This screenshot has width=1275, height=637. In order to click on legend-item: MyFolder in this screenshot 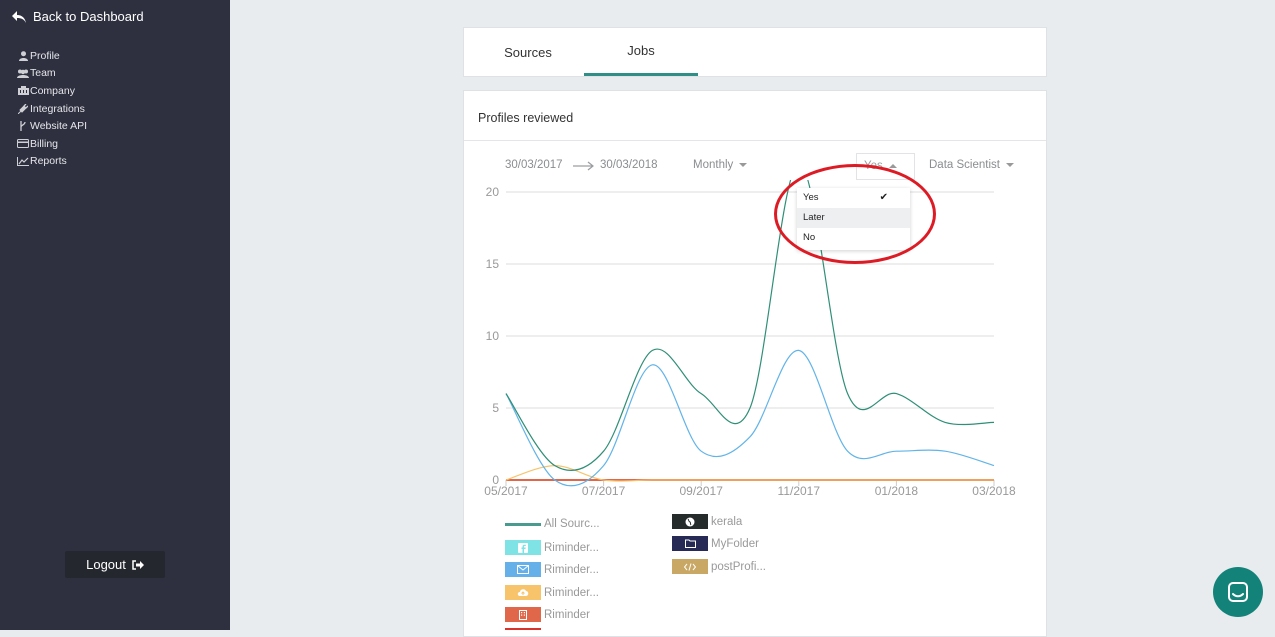, I will do `click(715, 543)`.